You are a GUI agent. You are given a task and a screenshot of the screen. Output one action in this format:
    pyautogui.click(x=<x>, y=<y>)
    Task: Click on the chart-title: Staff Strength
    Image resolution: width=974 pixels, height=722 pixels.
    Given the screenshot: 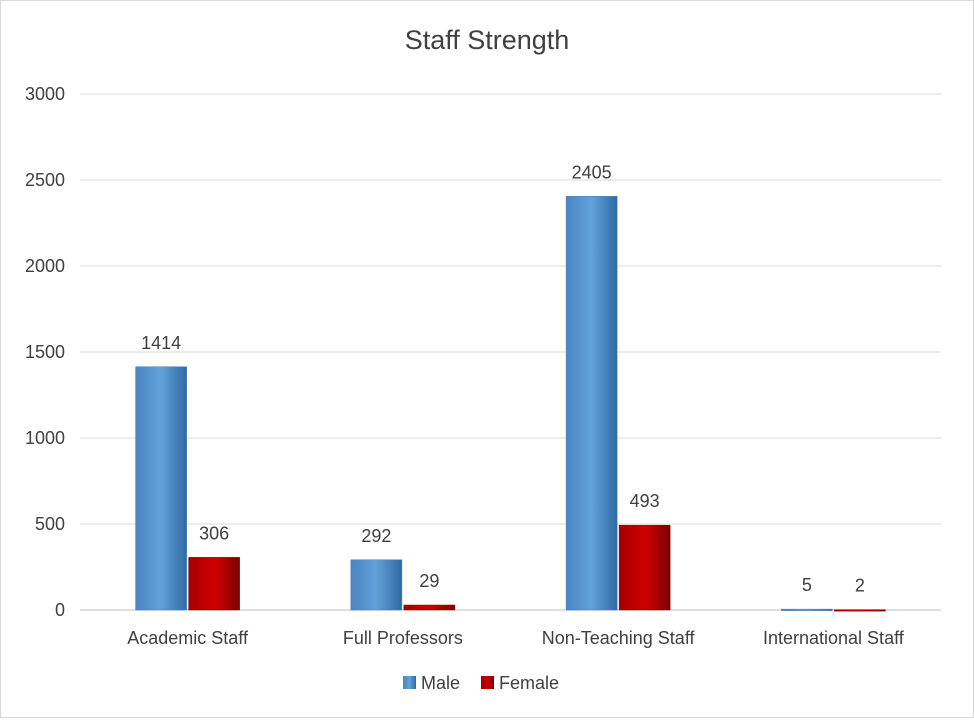 What is the action you would take?
    pyautogui.click(x=487, y=40)
    